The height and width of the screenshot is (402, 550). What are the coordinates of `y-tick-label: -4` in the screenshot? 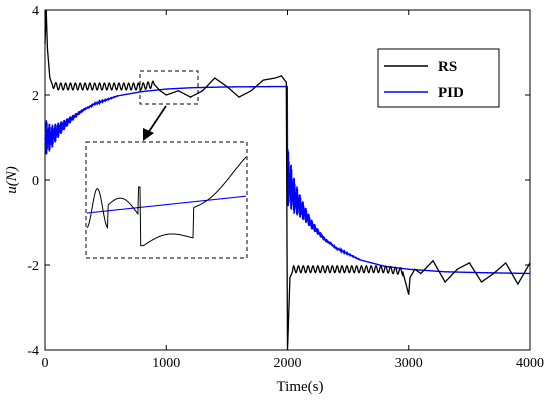 It's located at (33, 351).